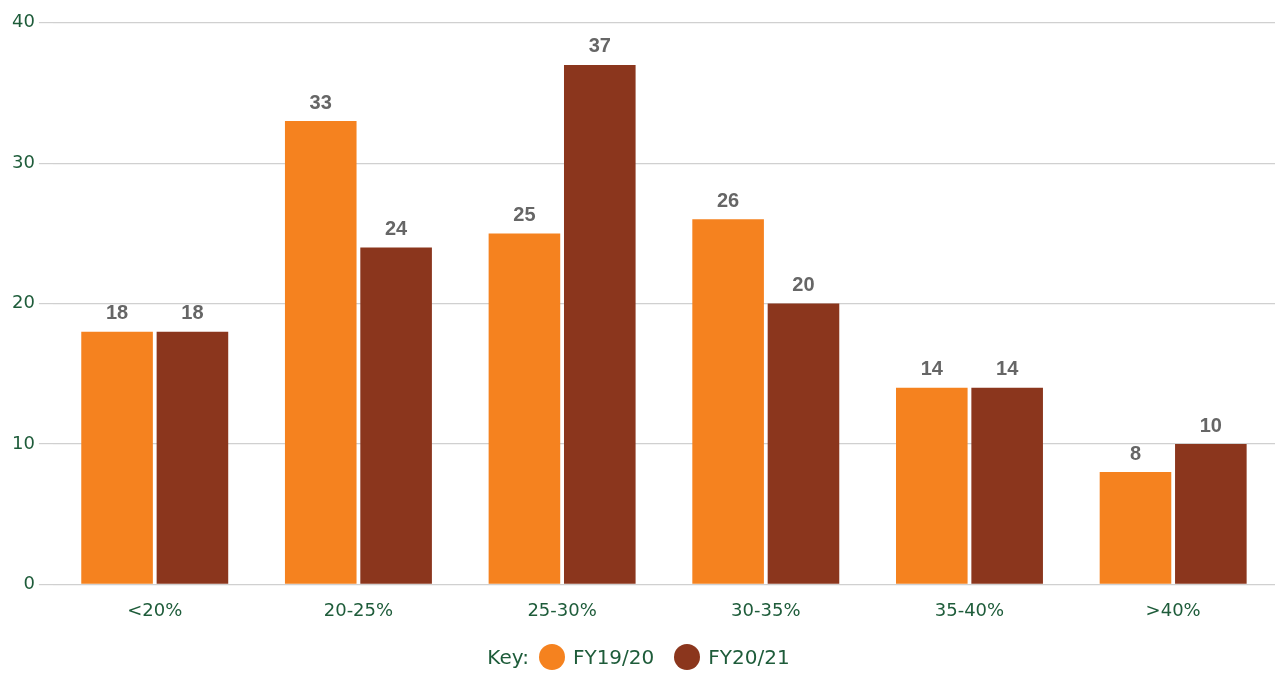  Describe the element at coordinates (396, 227) in the screenshot. I see `data-label: 24` at that location.